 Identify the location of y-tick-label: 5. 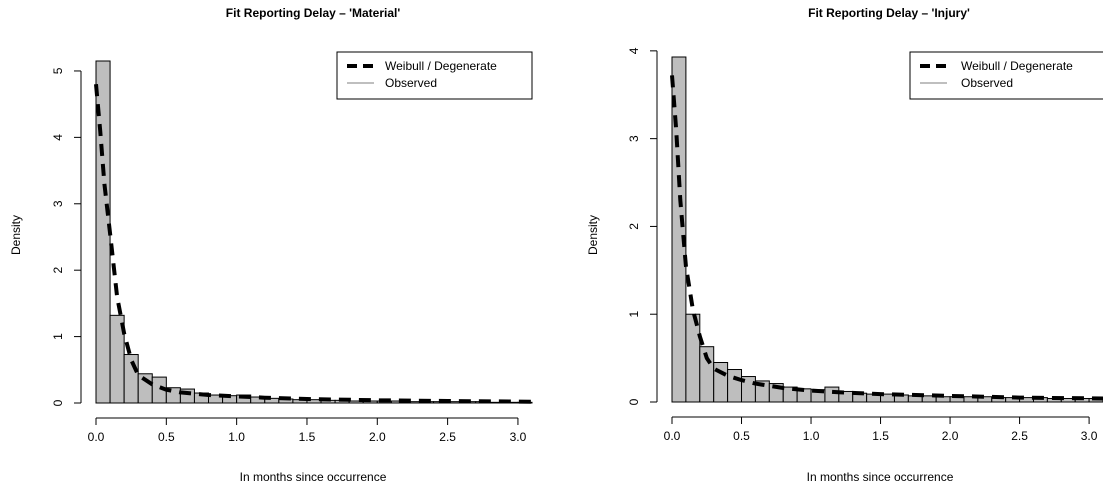
(58, 70).